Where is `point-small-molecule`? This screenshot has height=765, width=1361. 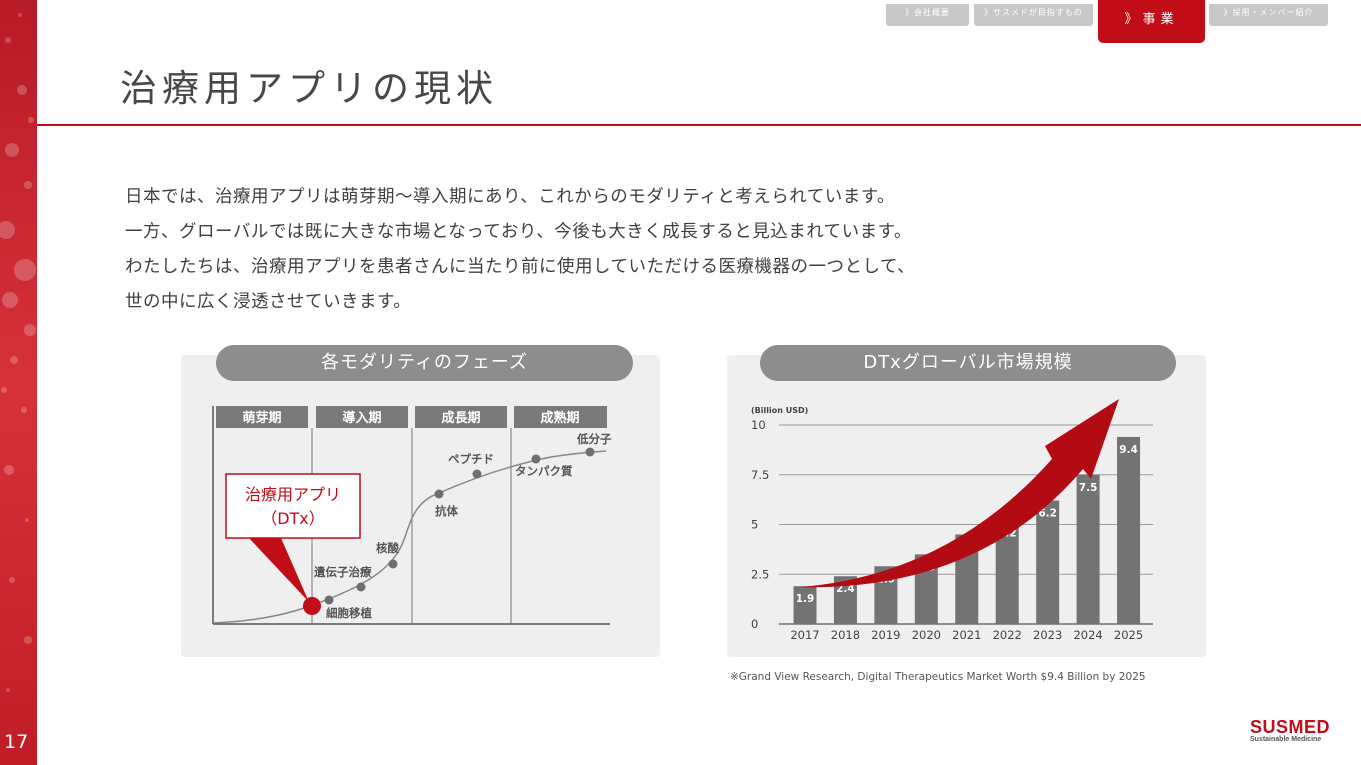
point-small-molecule is located at coordinates (590, 452).